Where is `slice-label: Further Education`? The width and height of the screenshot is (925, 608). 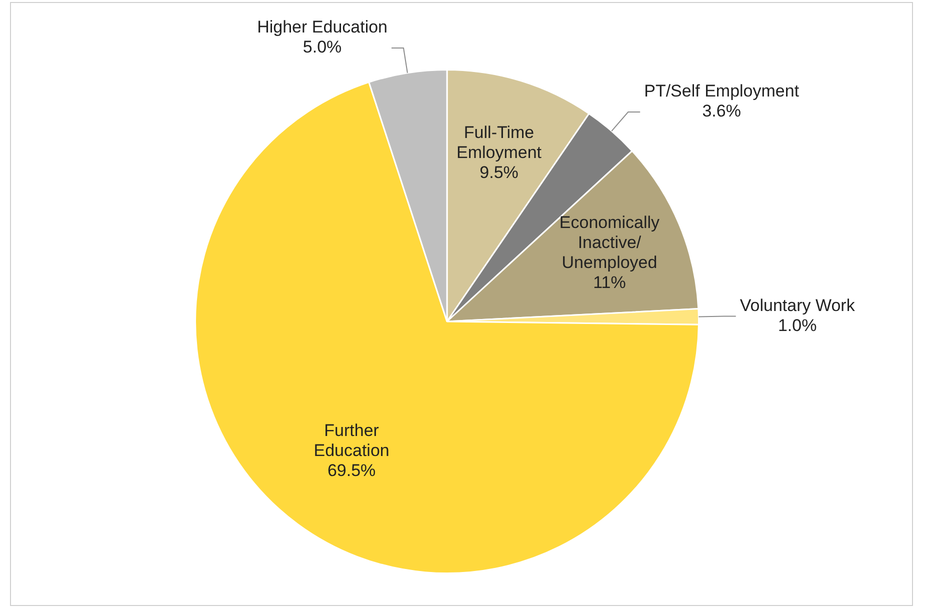 slice-label: Further Education is located at coordinates (352, 440).